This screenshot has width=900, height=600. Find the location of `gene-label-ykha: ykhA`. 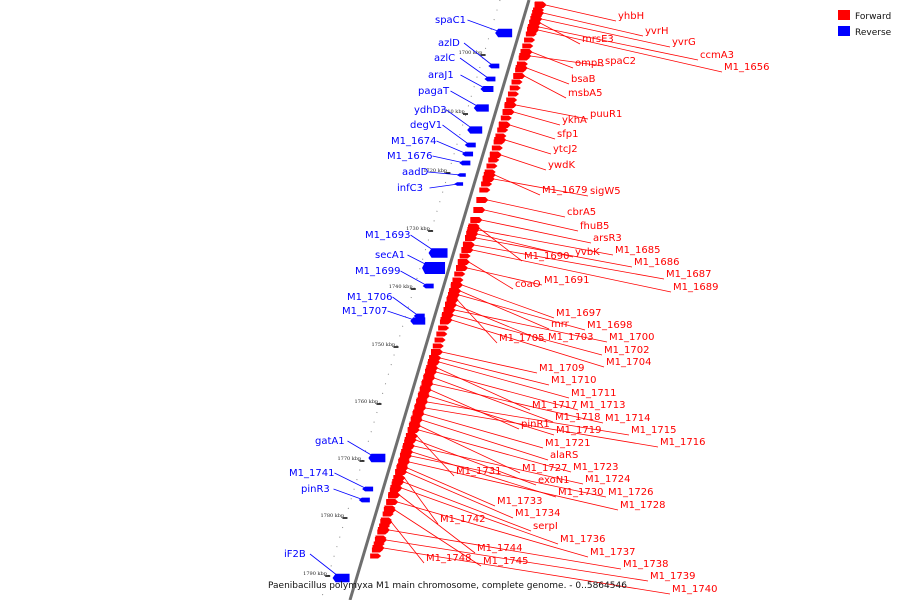

gene-label-ykha: ykhA is located at coordinates (574, 120).